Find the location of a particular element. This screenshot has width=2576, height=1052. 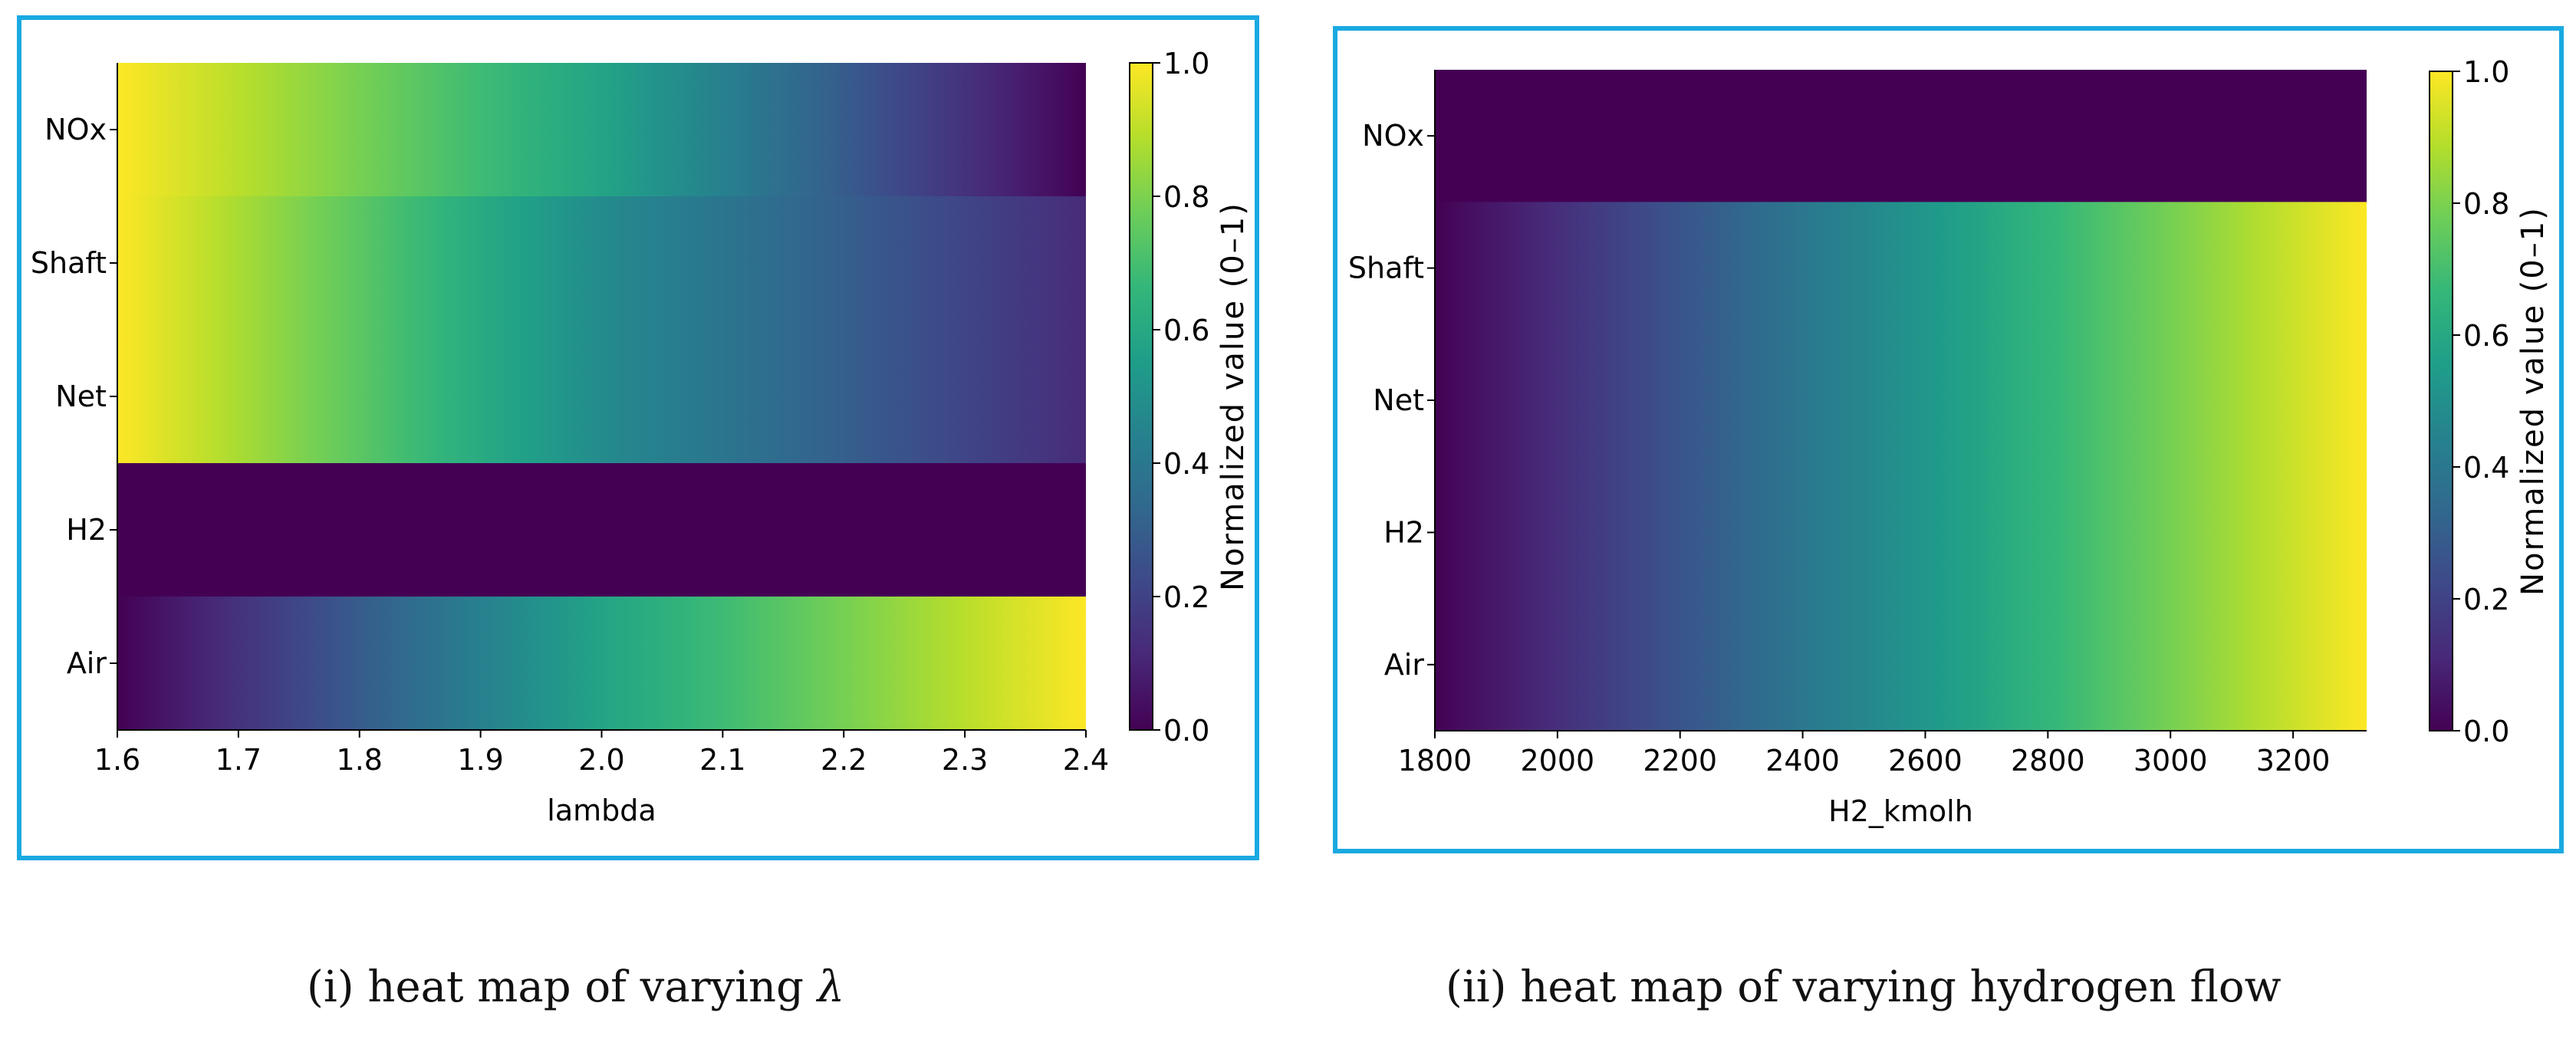

caption-hydrogen-flow: (ii) heat map of varying hydrogen flow is located at coordinates (1864, 987).